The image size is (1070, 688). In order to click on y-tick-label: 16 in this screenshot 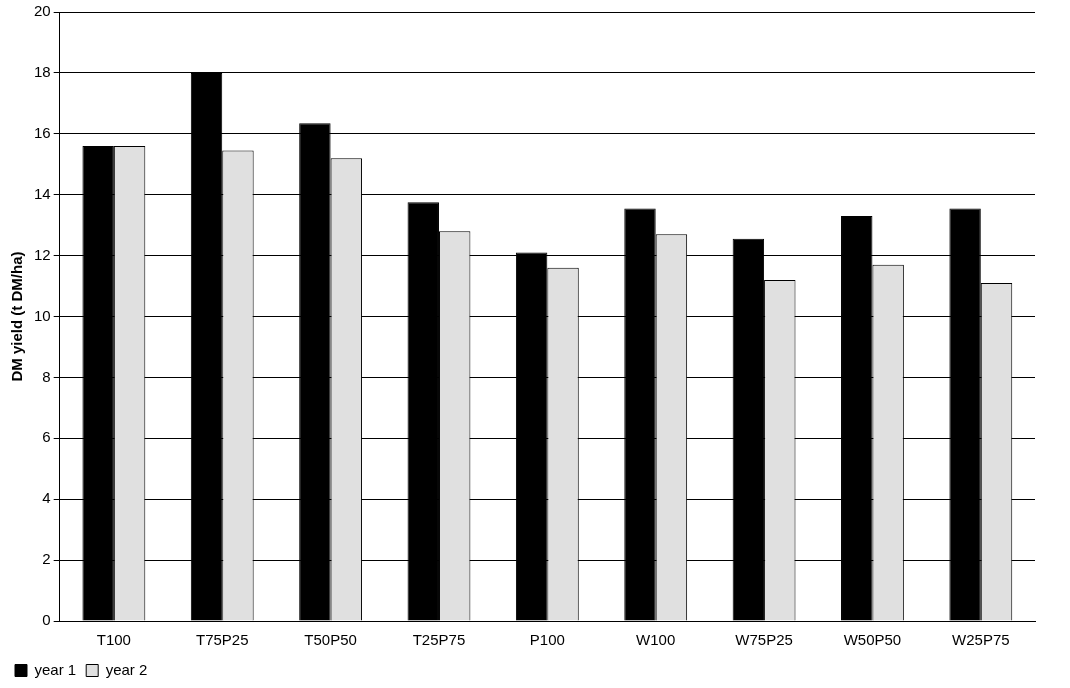, I will do `click(42, 132)`.